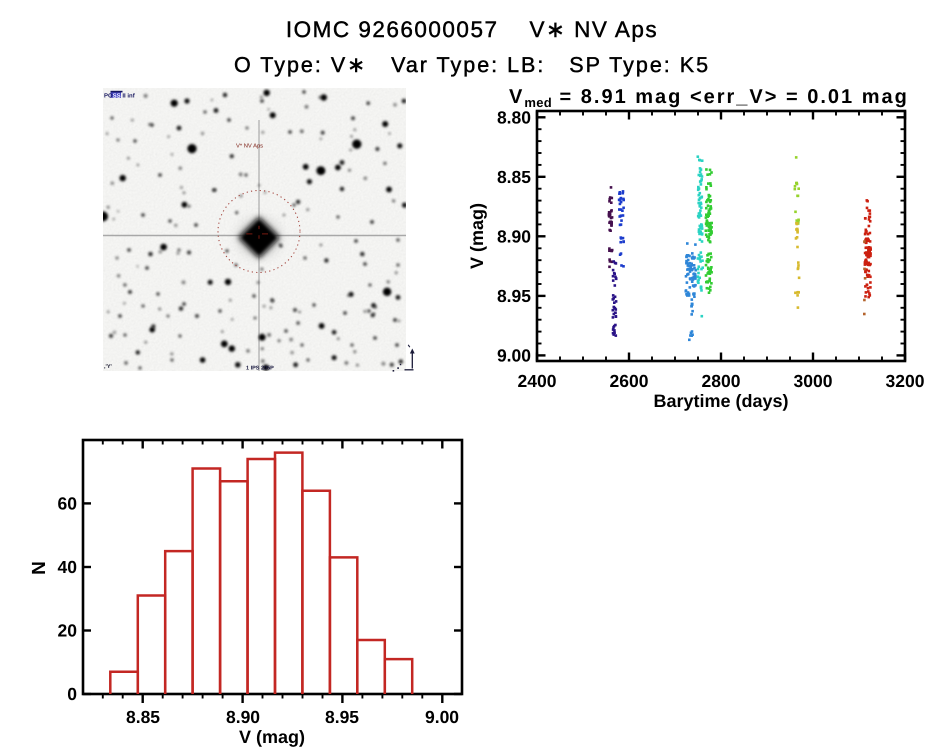  I want to click on svg-text:Vmed = 8.91 mag <err_V> = 0.01: Vmed = 8.91 mag <err_V> = 0.01 mag, so click(709, 98).